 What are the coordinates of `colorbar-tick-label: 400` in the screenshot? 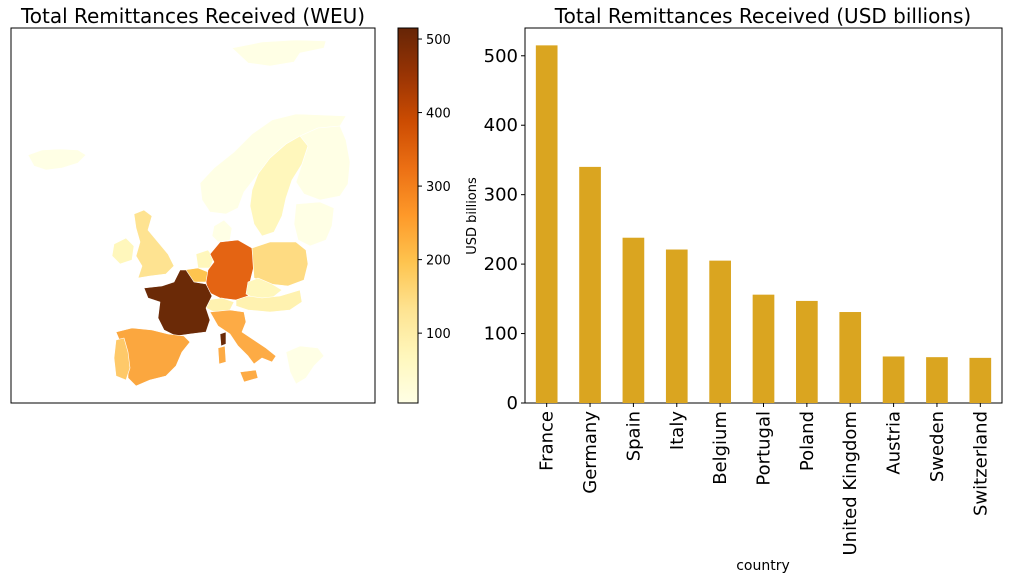 It's located at (438, 114).